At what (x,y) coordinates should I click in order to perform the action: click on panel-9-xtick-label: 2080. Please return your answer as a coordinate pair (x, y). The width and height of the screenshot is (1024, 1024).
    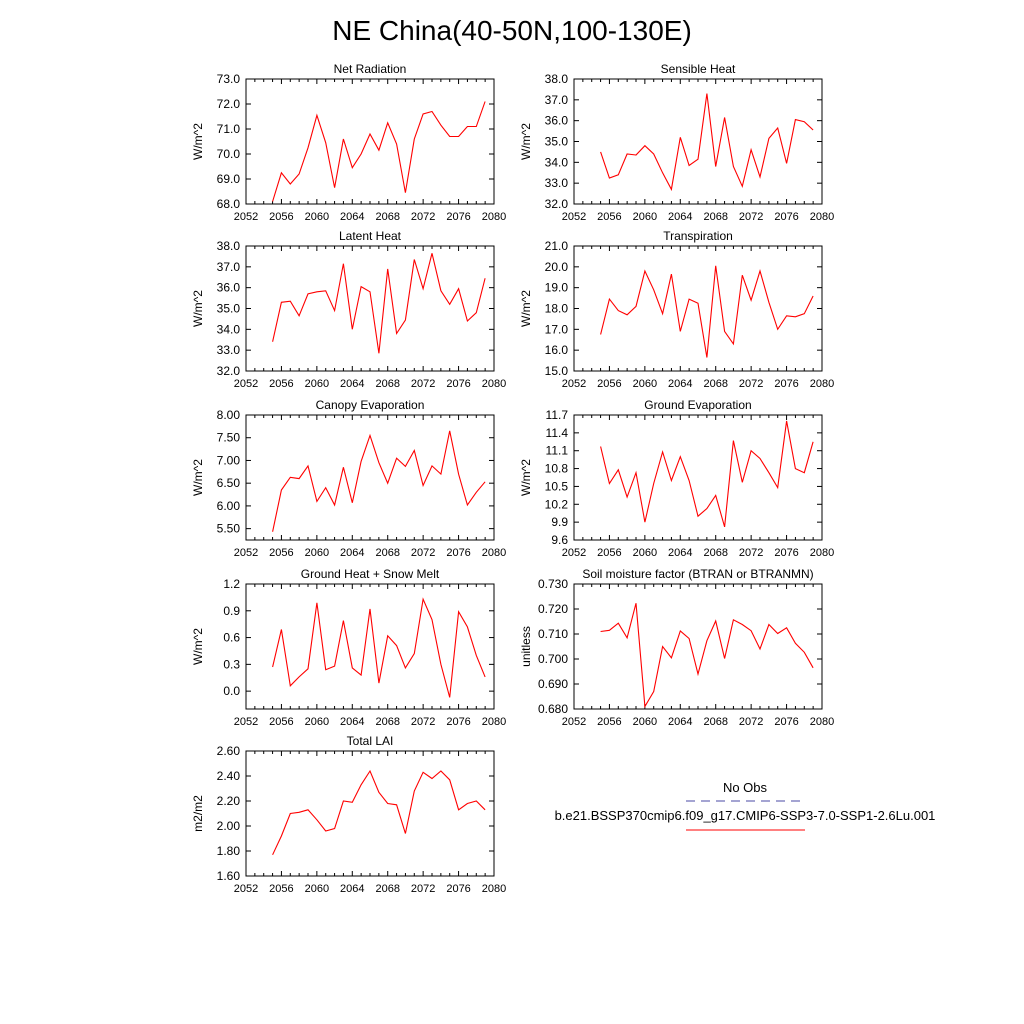
    Looking at the image, I should click on (494, 889).